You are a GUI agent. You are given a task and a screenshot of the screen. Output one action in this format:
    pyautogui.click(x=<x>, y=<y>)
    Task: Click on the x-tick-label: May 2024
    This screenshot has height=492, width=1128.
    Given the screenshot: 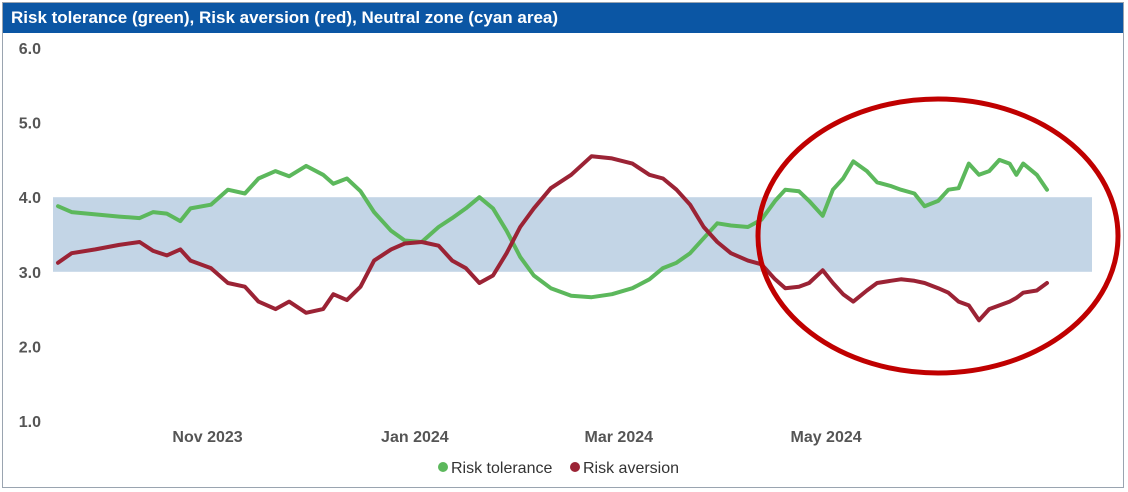 What is the action you would take?
    pyautogui.click(x=825, y=437)
    